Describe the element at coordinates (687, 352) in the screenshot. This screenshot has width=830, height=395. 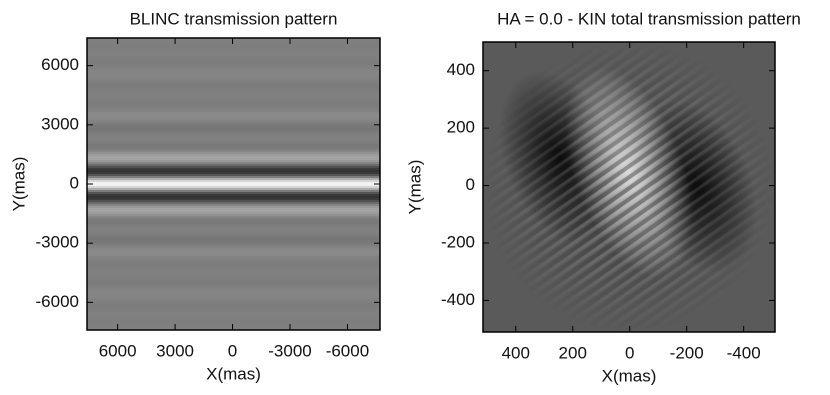
I see `x-tick-label: -200` at that location.